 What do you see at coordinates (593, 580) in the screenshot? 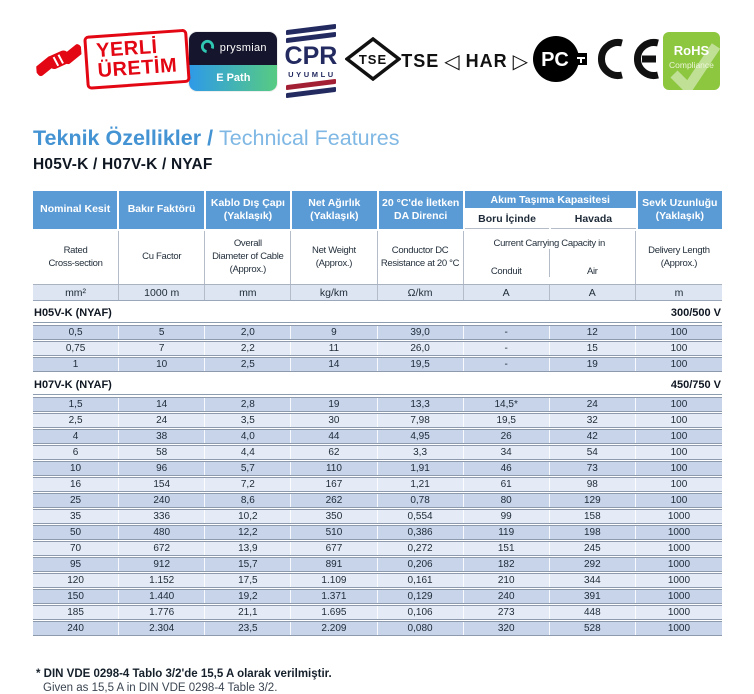
I see `table-cell: 344` at bounding box center [593, 580].